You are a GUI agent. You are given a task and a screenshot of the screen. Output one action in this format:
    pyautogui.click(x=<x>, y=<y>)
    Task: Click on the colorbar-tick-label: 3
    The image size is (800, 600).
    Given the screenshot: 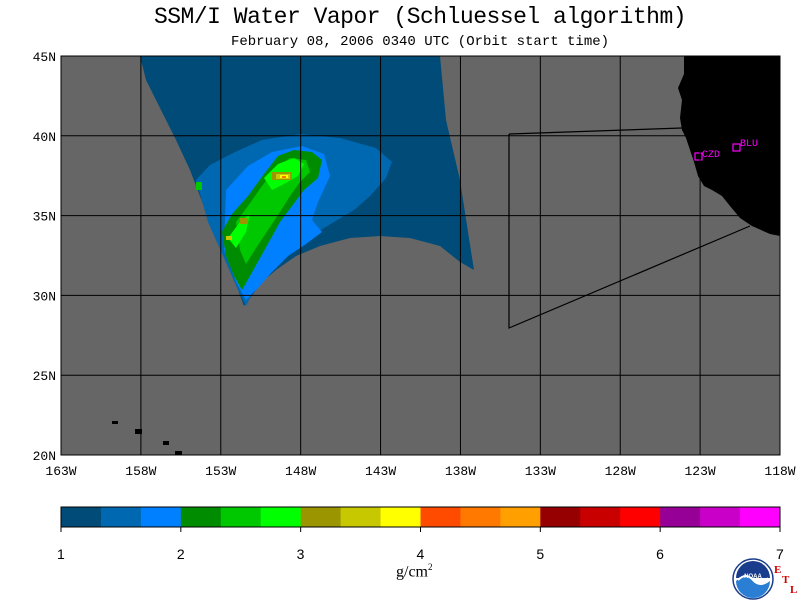 What is the action you would take?
    pyautogui.click(x=300, y=554)
    